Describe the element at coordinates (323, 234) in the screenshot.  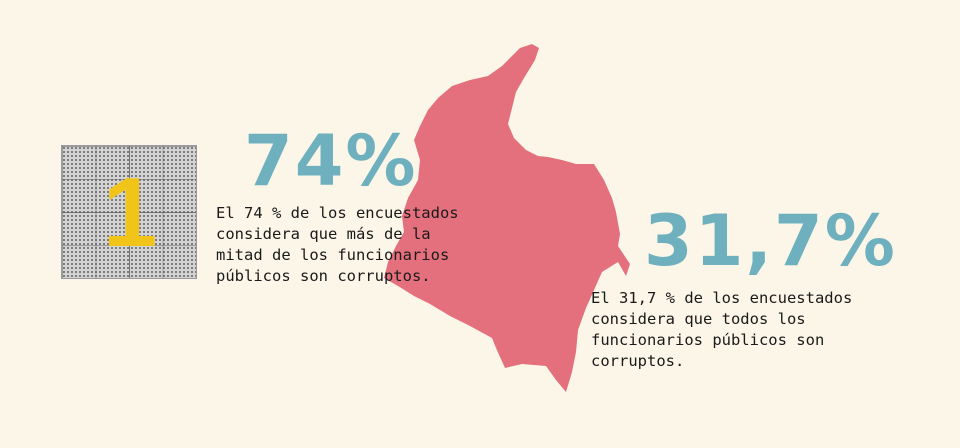
I see `stat-description-line: considera que más de la` at that location.